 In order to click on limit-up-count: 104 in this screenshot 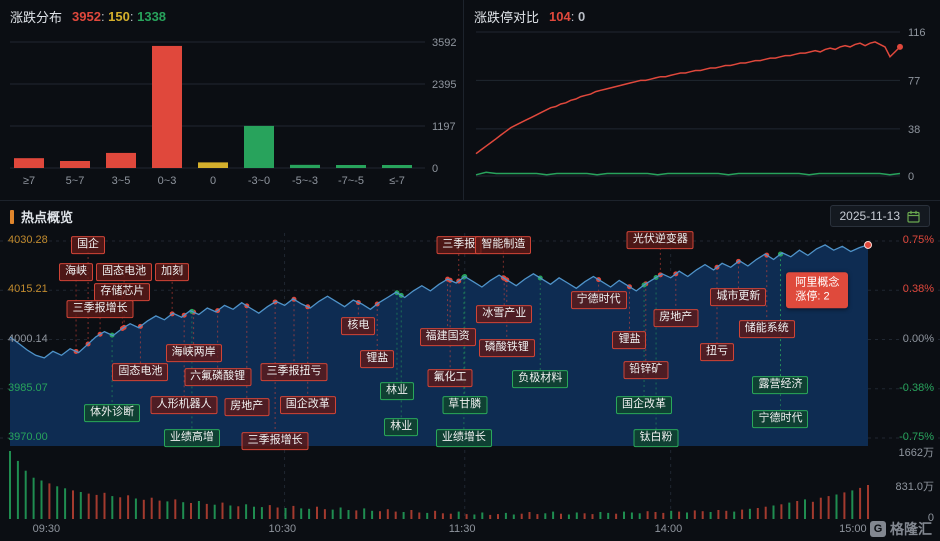, I will do `click(560, 16)`.